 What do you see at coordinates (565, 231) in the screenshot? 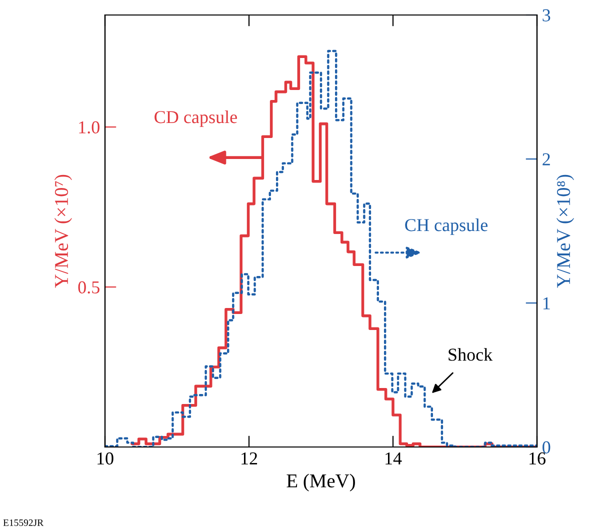
I see `y2-axis-title: Y/MeV (×10⁸)` at bounding box center [565, 231].